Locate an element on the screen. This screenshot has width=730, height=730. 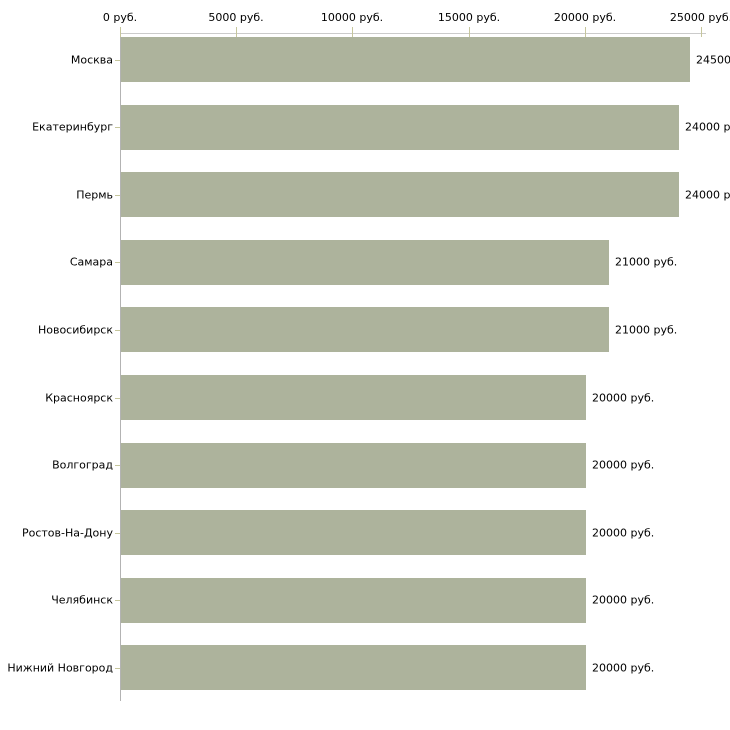
category-label: Новосибирск is located at coordinates (75, 330).